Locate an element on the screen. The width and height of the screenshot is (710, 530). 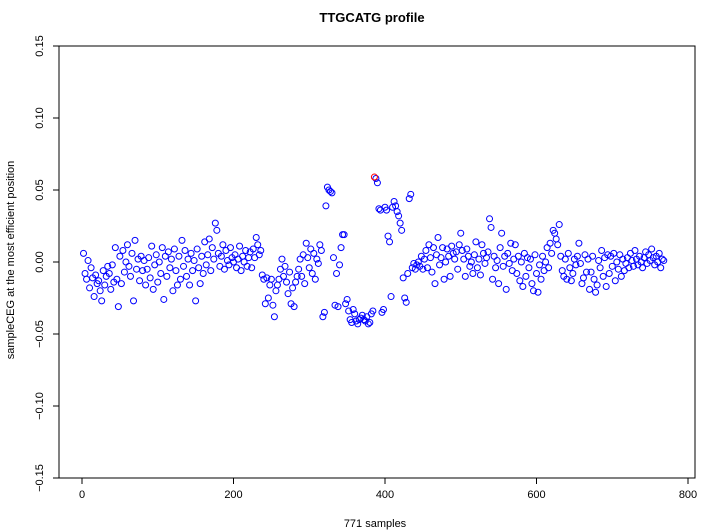
y-tick-label: −0.10 is located at coordinates (40, 406).